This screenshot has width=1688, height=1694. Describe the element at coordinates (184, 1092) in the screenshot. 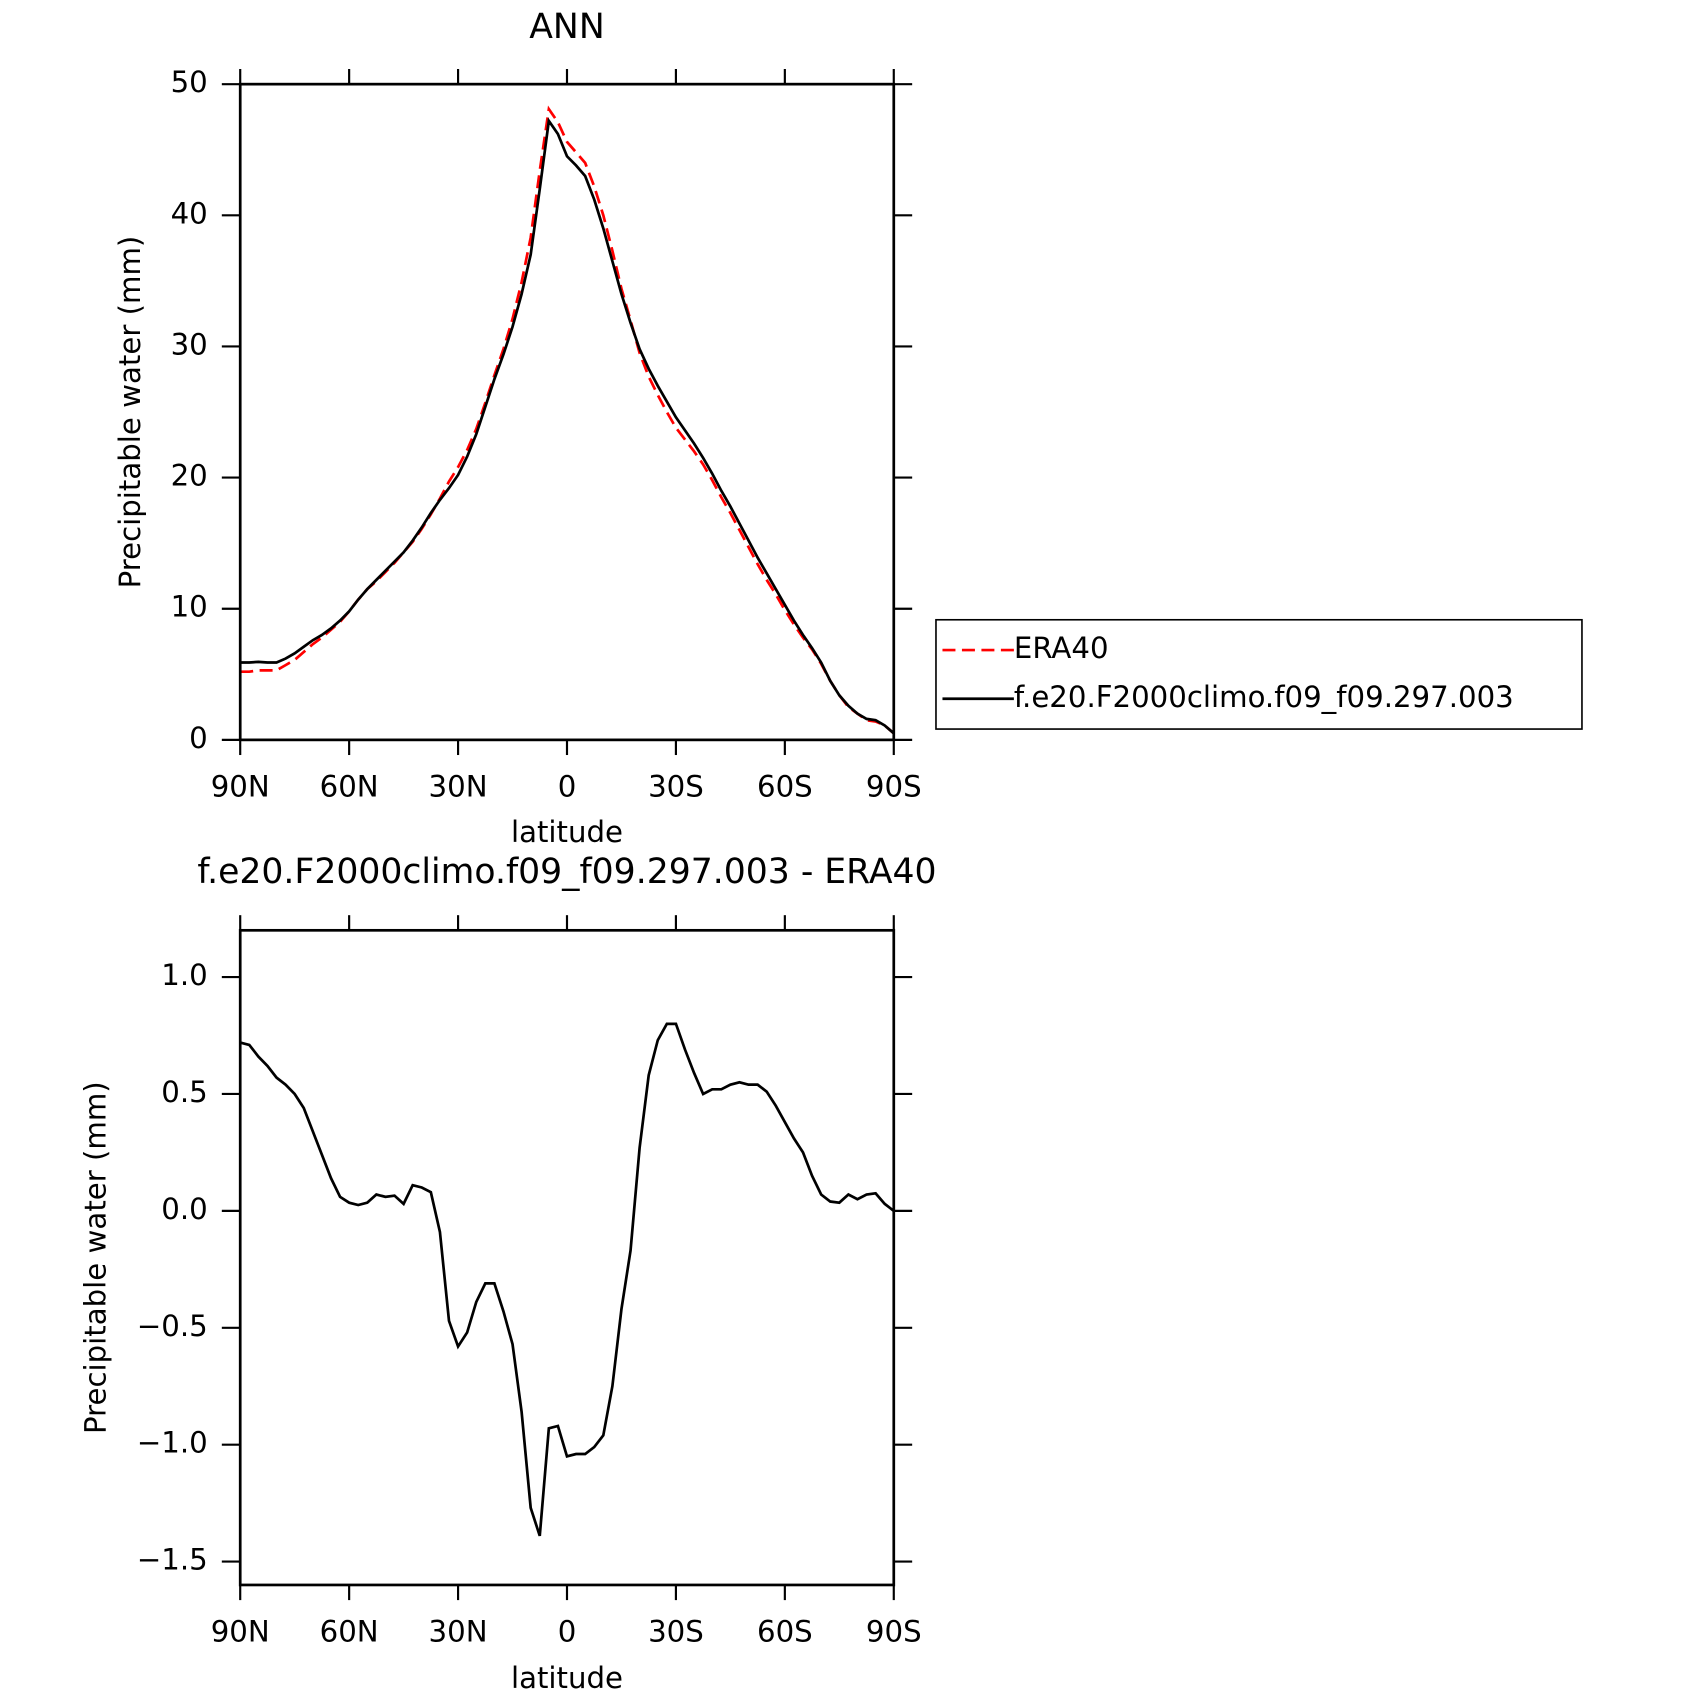

I see `y-tick-label: 0.5` at that location.